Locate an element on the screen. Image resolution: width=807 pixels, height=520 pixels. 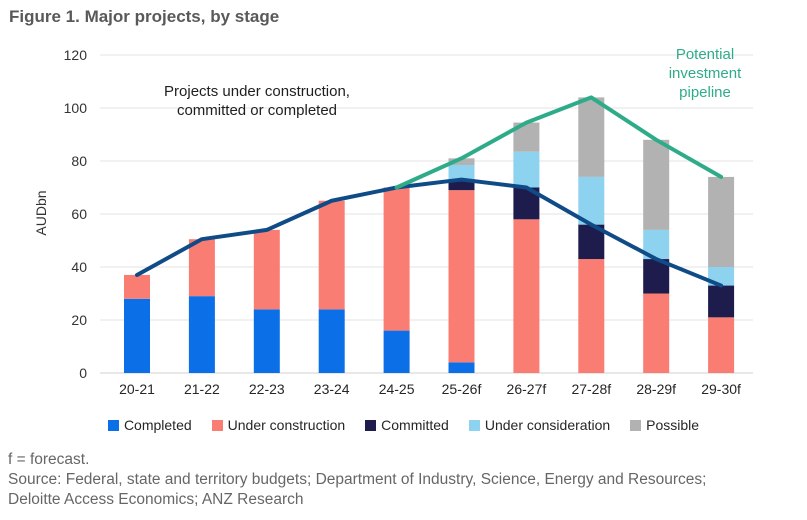
x-tick-label: 26-27f is located at coordinates (527, 389).